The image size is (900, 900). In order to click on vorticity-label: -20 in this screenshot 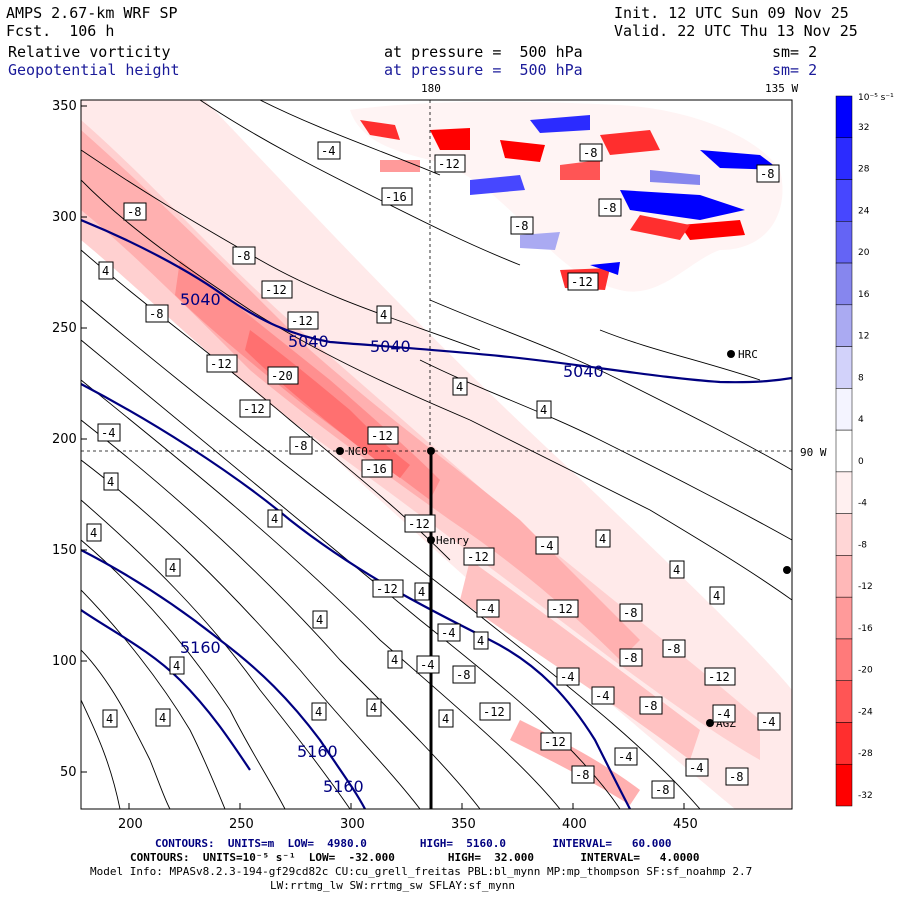, I will do `click(282, 376)`.